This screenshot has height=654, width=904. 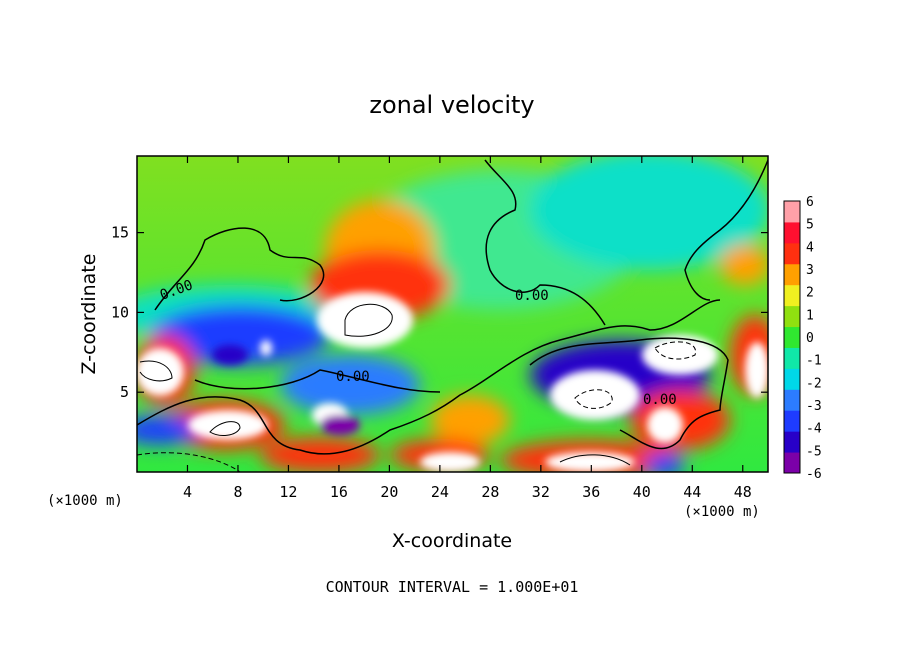 I want to click on x-tick-label: 12, so click(x=288, y=492).